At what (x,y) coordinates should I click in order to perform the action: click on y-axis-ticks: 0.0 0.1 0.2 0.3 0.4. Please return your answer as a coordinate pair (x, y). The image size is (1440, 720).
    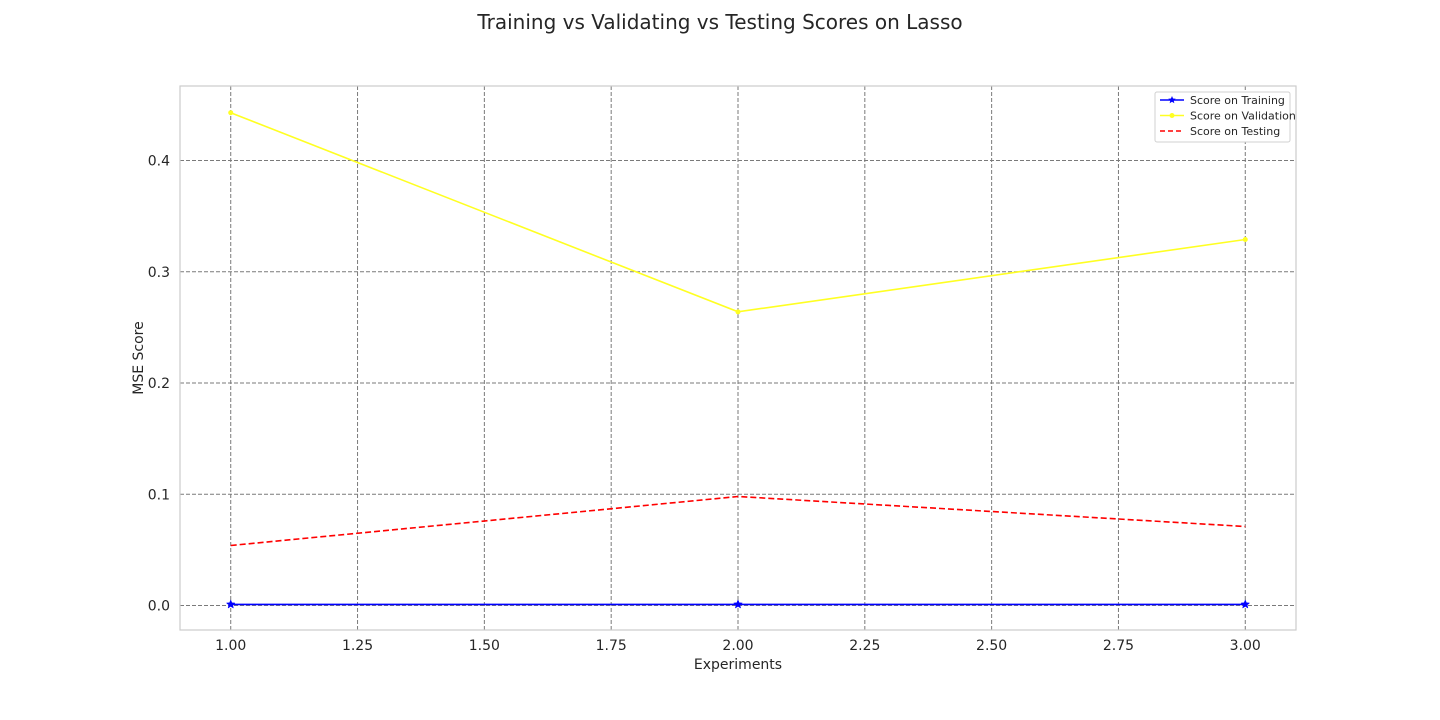
    Looking at the image, I should click on (159, 384).